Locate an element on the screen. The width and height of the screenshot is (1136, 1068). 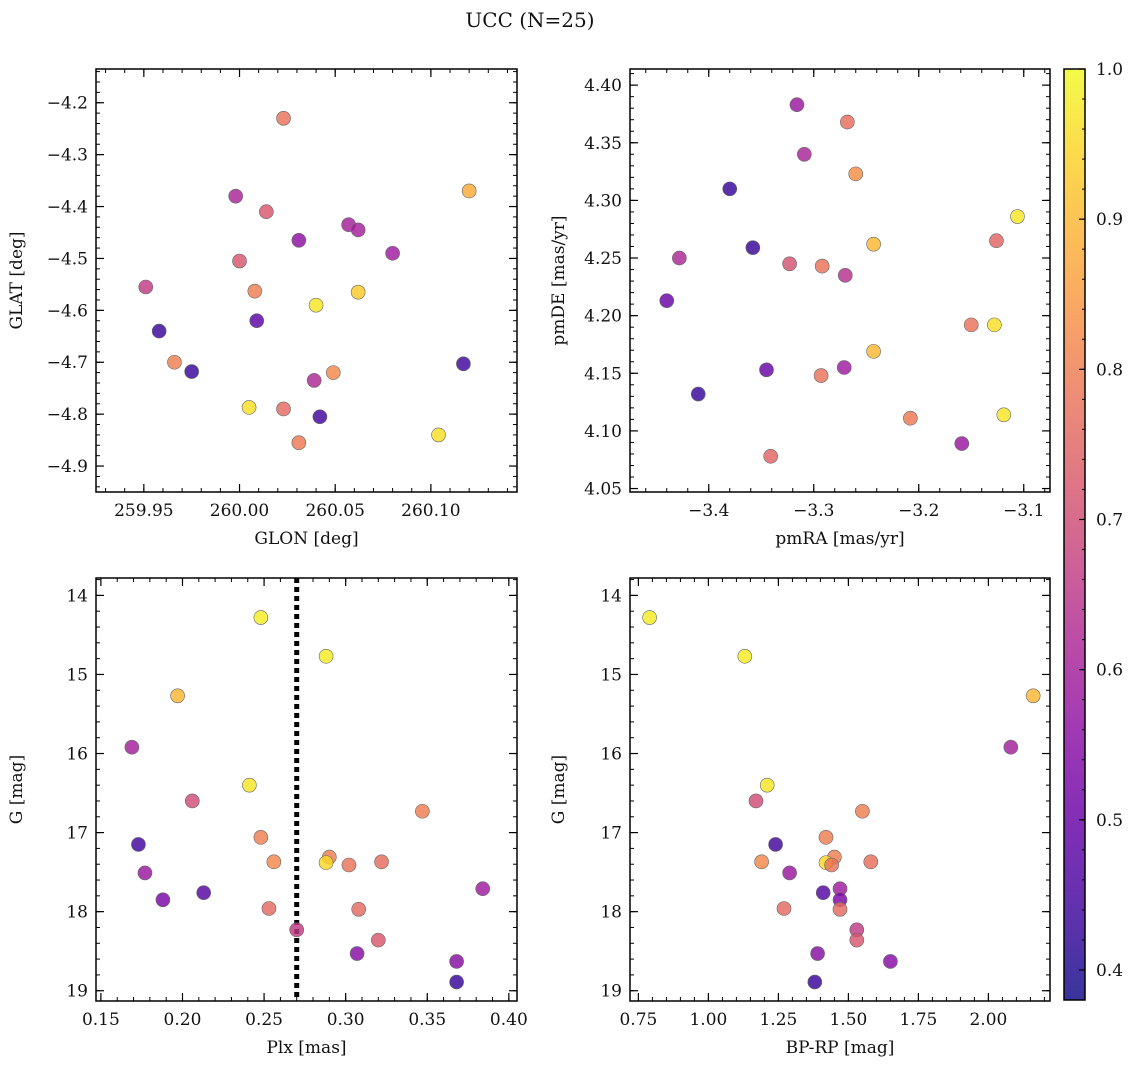
y-tick-label: −4.8 is located at coordinates (67, 415).